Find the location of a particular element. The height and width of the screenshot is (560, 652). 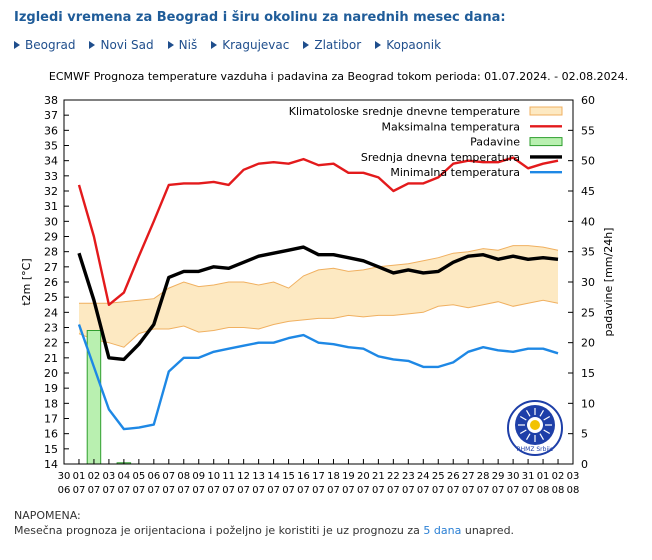

y2-tick-label: 5 is located at coordinates (584, 434).